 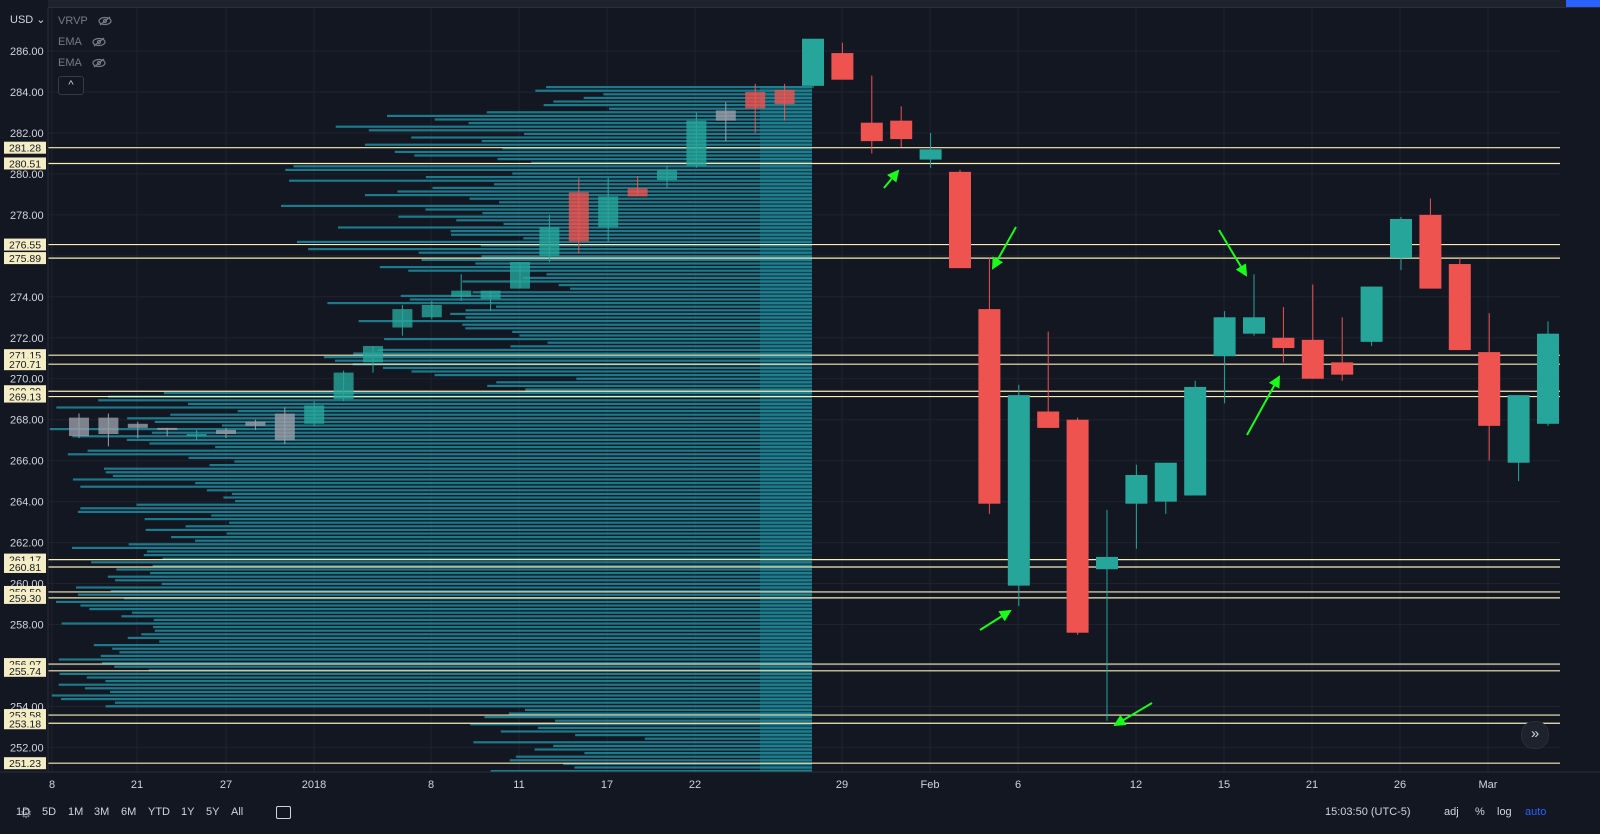 What do you see at coordinates (518, 785) in the screenshot?
I see `x-tick-label: 11` at bounding box center [518, 785].